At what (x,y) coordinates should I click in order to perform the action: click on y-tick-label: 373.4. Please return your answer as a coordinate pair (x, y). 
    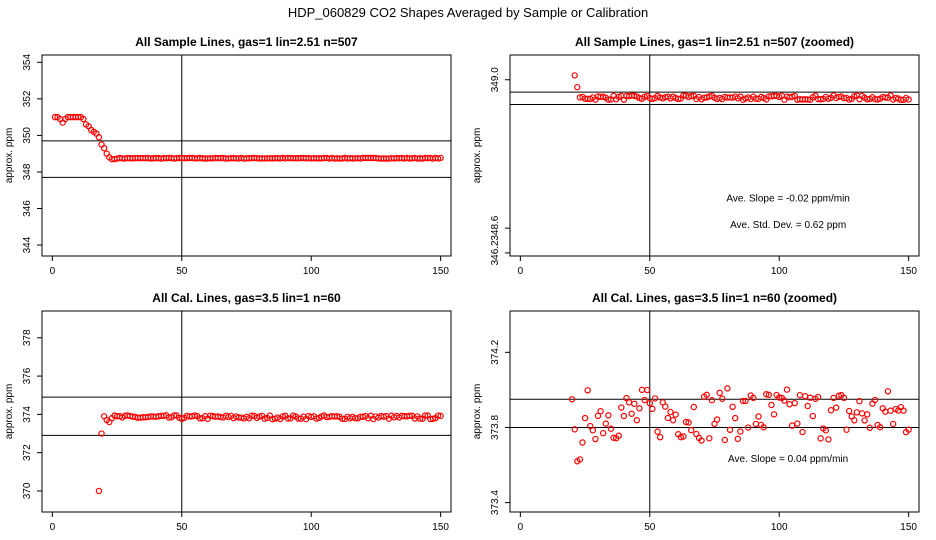
    Looking at the image, I should click on (495, 502).